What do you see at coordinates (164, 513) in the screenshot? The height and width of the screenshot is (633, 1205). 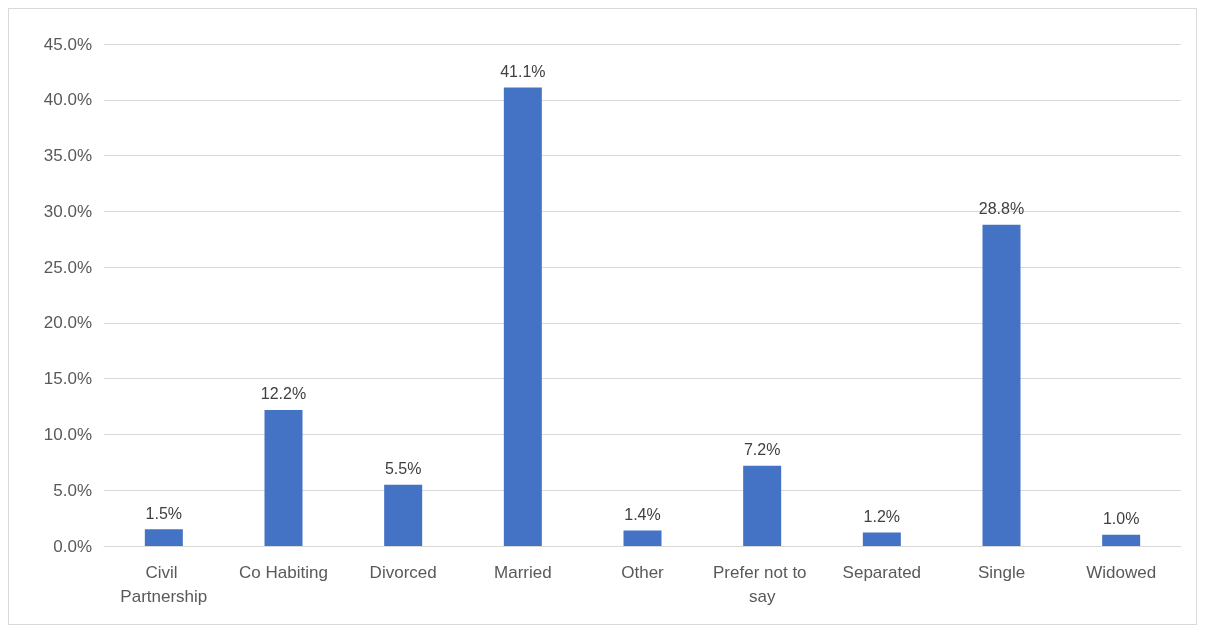 I see `data-label: 1.5%` at bounding box center [164, 513].